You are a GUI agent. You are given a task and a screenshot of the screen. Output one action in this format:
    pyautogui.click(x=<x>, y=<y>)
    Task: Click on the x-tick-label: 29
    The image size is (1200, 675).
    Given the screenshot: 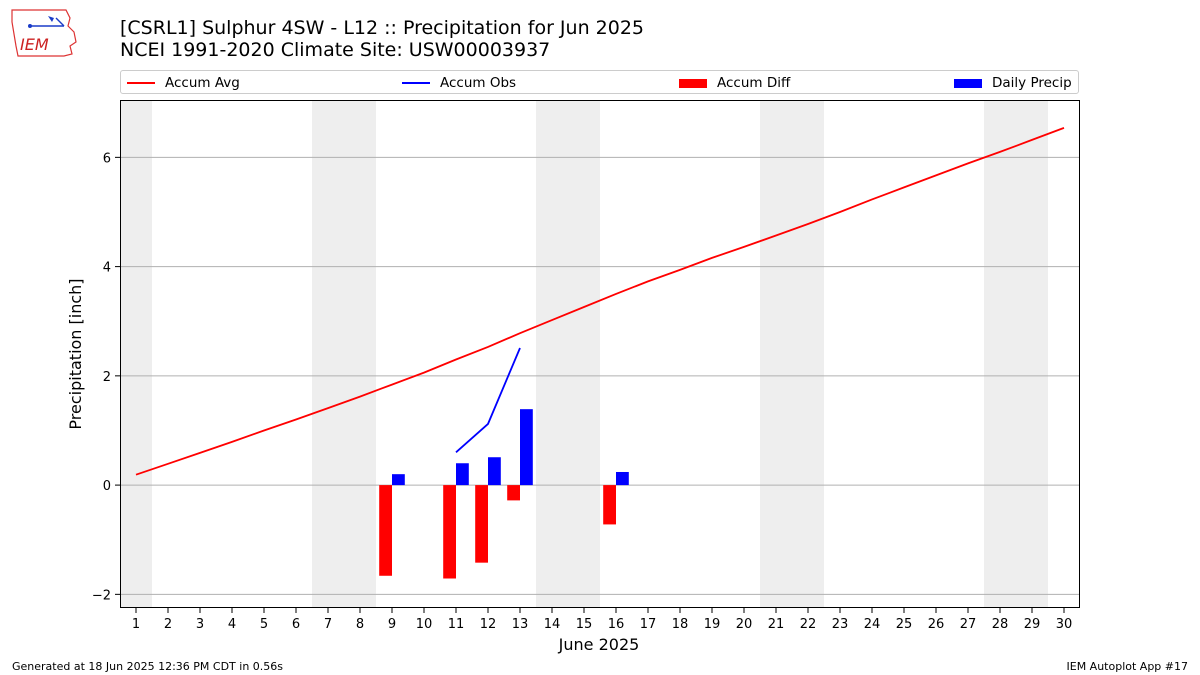 What is the action you would take?
    pyautogui.click(x=1032, y=624)
    